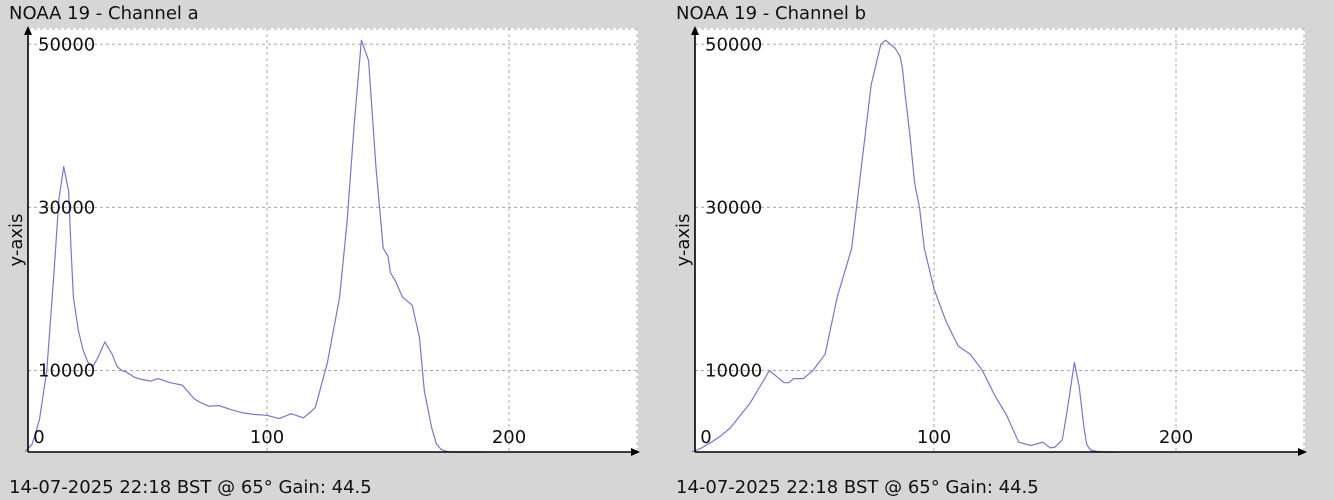 The image size is (1334, 500). I want to click on chart-title: NOAA 19 - Channel a, so click(104, 13).